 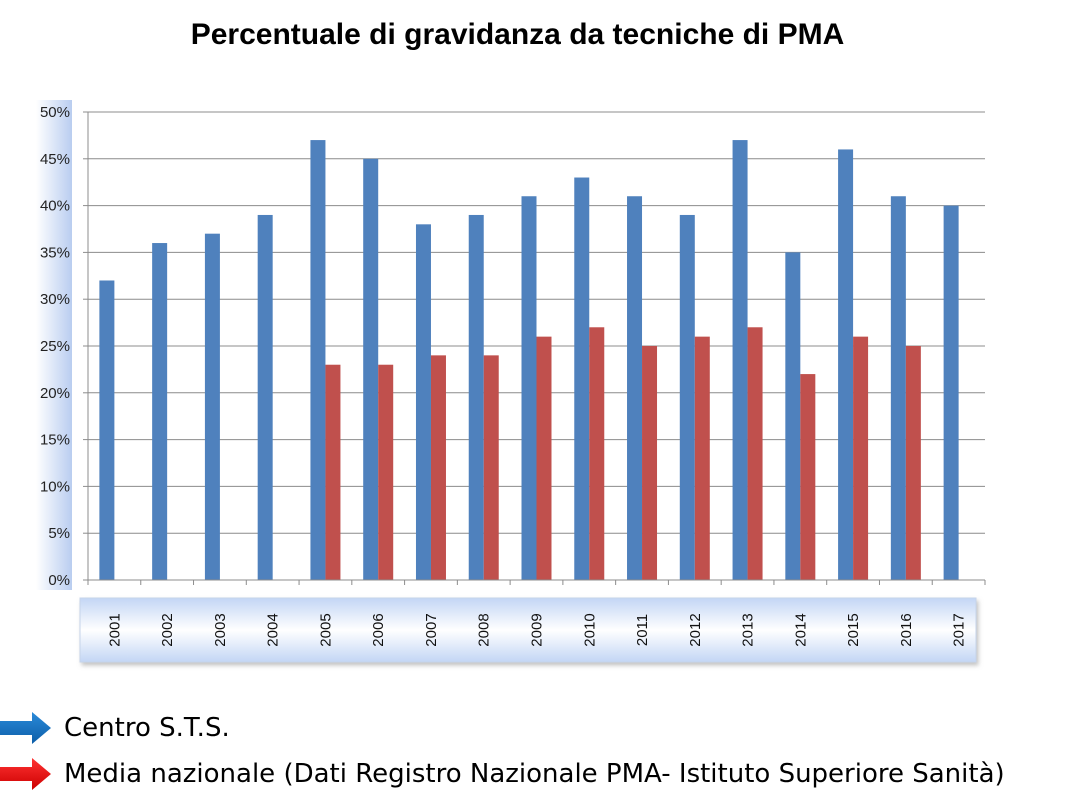 I want to click on x-tick-label: 2004, so click(x=273, y=629).